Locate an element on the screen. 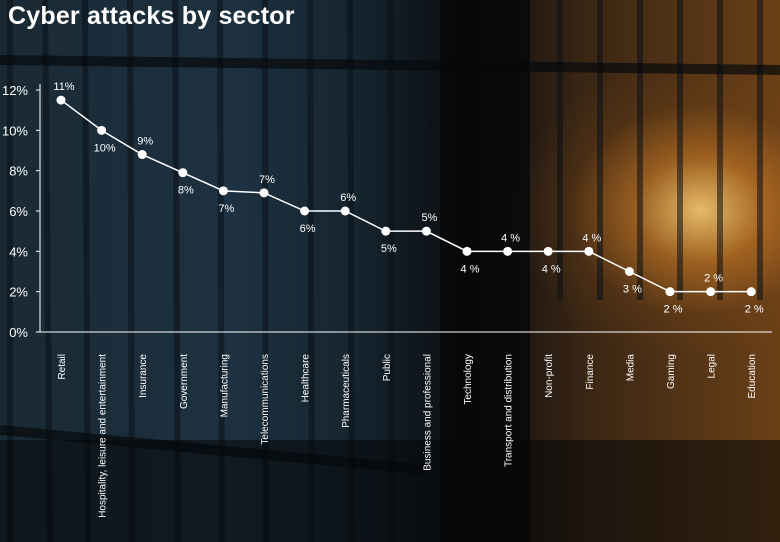 This screenshot has width=780, height=542. category-label: Healthcare is located at coordinates (306, 378).